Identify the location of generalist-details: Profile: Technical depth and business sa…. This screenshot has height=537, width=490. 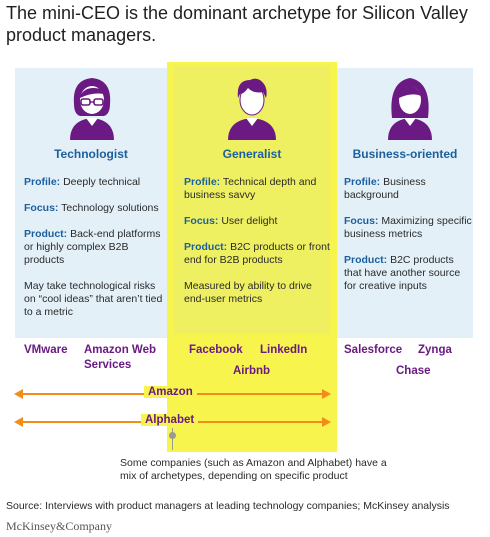
(257, 247).